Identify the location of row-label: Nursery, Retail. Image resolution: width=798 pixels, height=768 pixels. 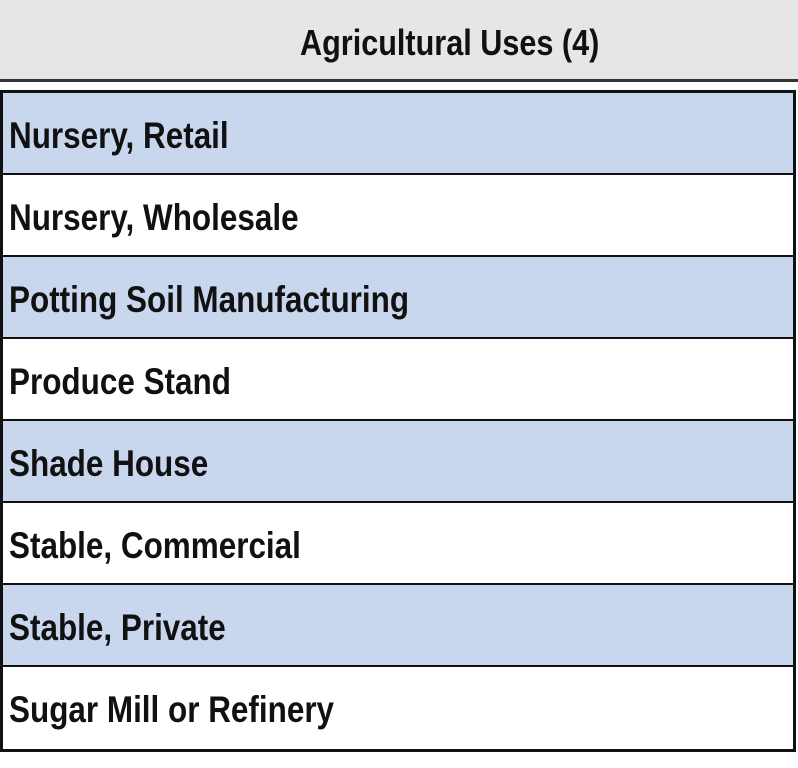
(119, 135).